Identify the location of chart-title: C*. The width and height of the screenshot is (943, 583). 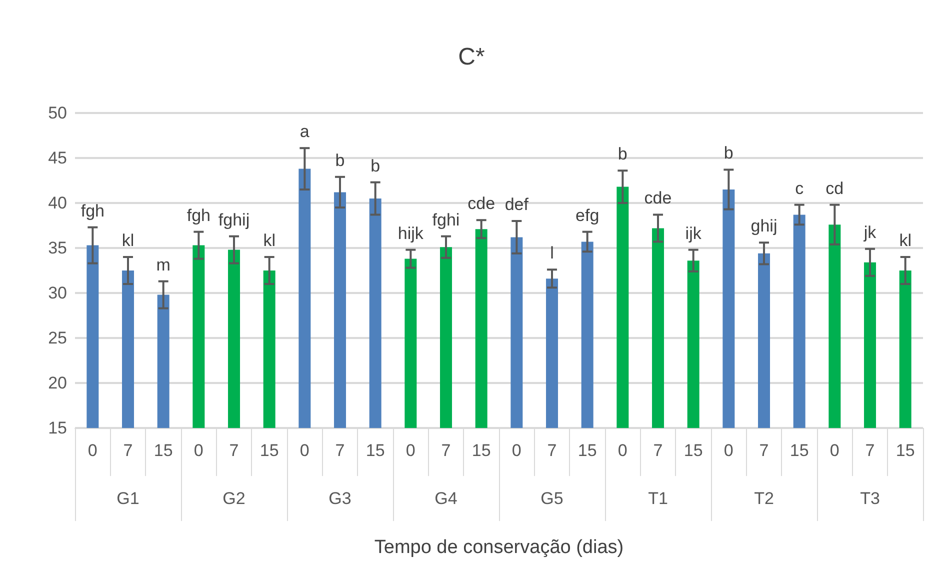
(471, 57).